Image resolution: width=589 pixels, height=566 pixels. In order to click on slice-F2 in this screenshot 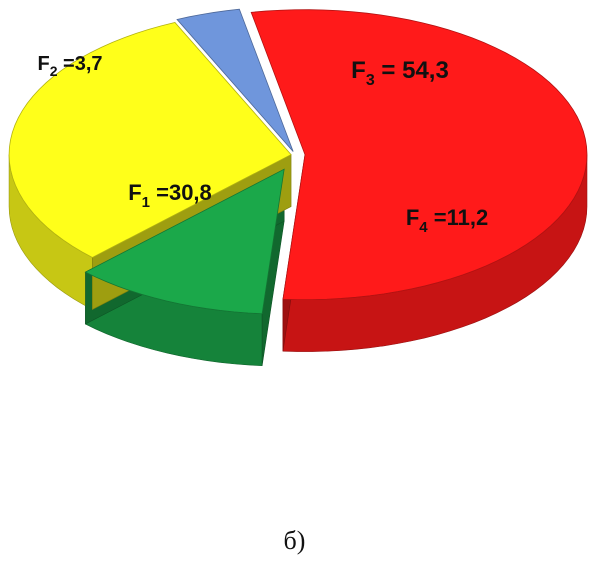, I will do `click(235, 80)`.